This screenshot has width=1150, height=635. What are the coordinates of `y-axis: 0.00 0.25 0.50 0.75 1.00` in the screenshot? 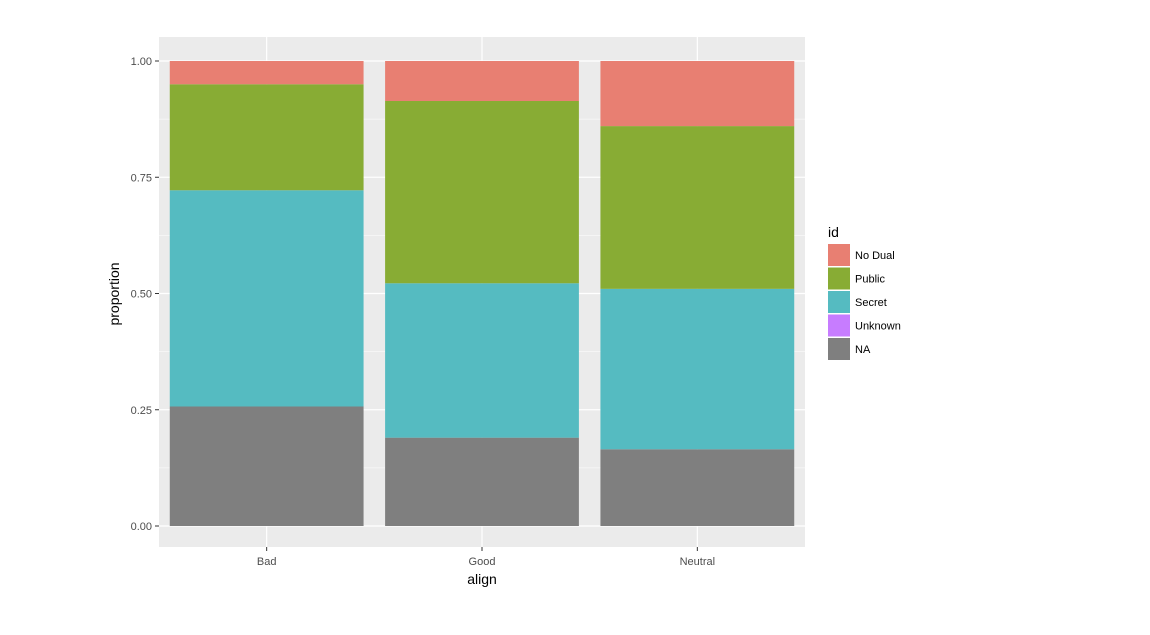 It's located at (145, 294).